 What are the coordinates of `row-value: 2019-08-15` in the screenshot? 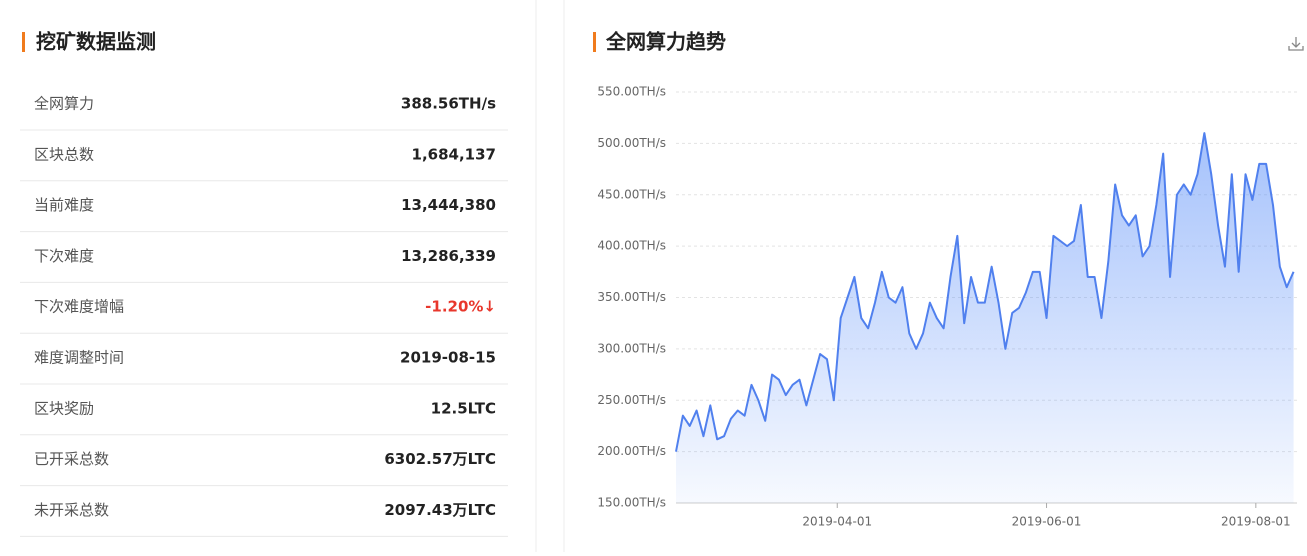 It's located at (448, 358).